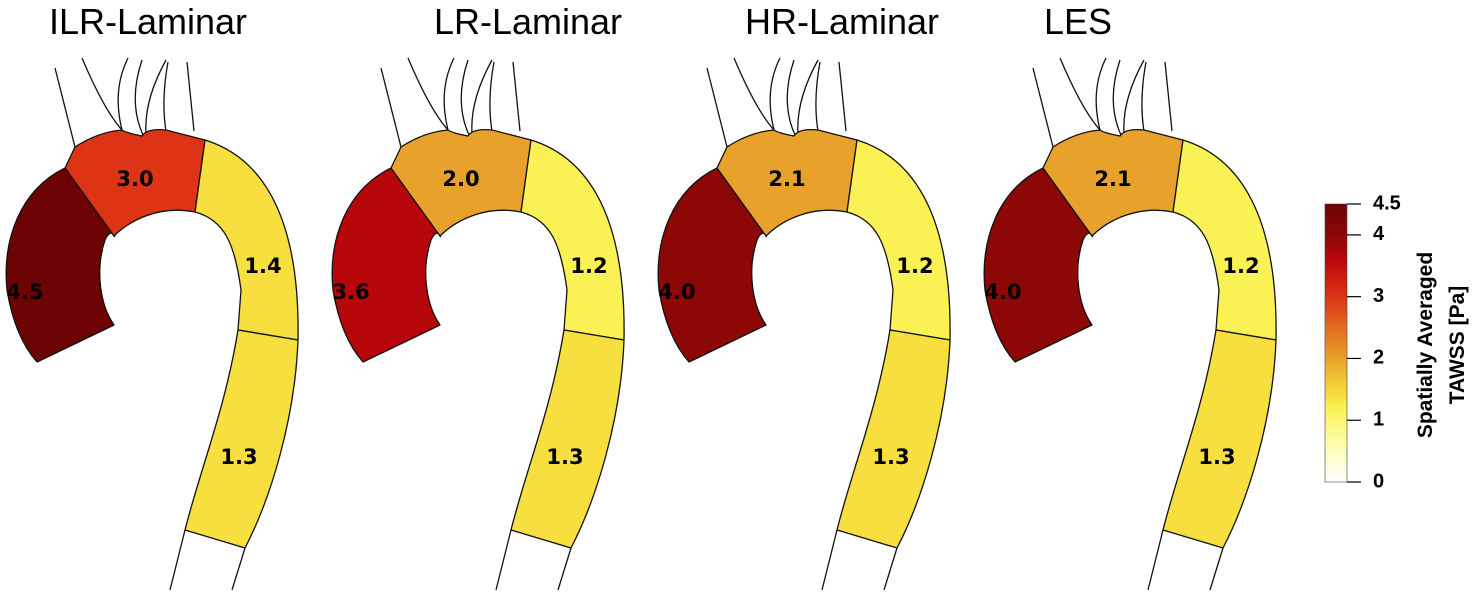 This screenshot has height=595, width=1480. What do you see at coordinates (148, 21) in the screenshot?
I see `panel-title: ILR-Laminar` at bounding box center [148, 21].